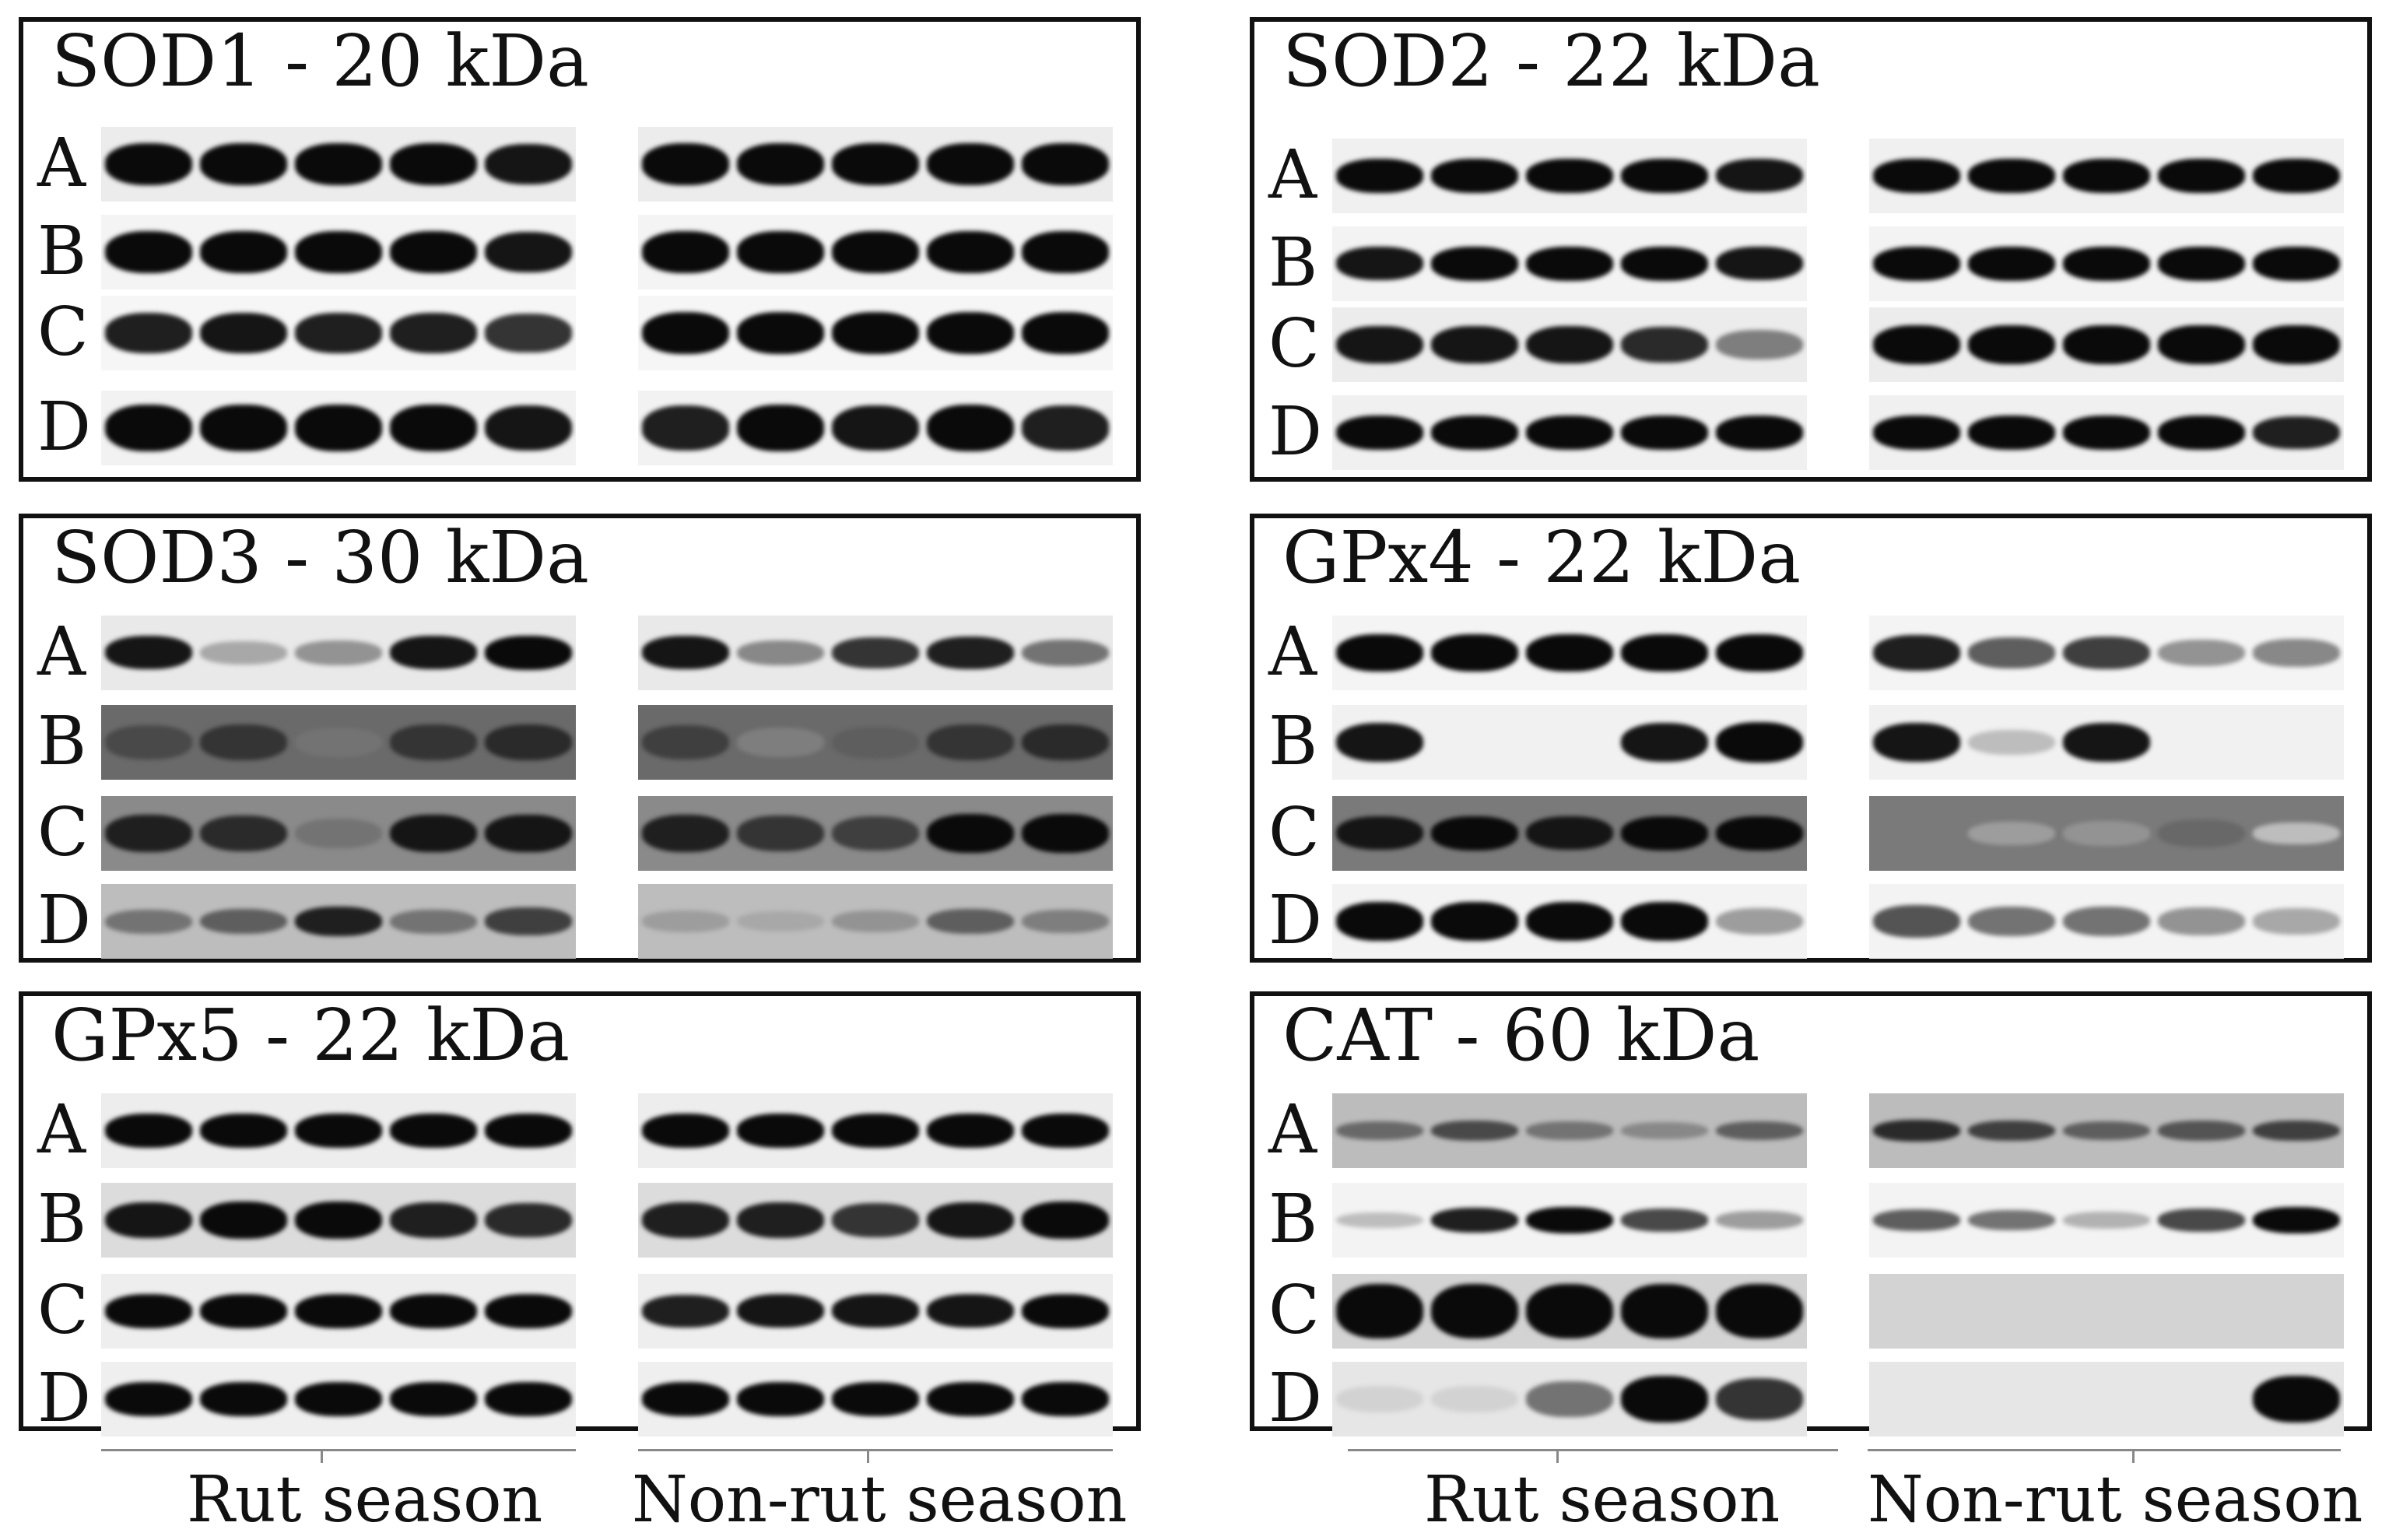 The image size is (2389, 1540). Describe the element at coordinates (1292, 1130) in the screenshot. I see `row-label-a: A` at that location.